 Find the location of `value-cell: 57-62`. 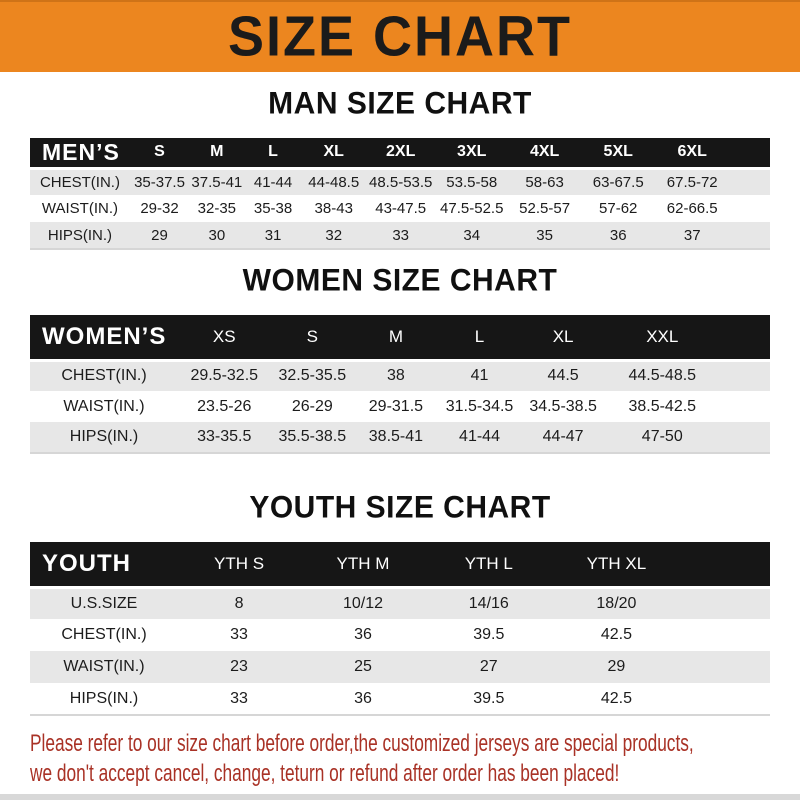

value-cell: 57-62 is located at coordinates (618, 208).